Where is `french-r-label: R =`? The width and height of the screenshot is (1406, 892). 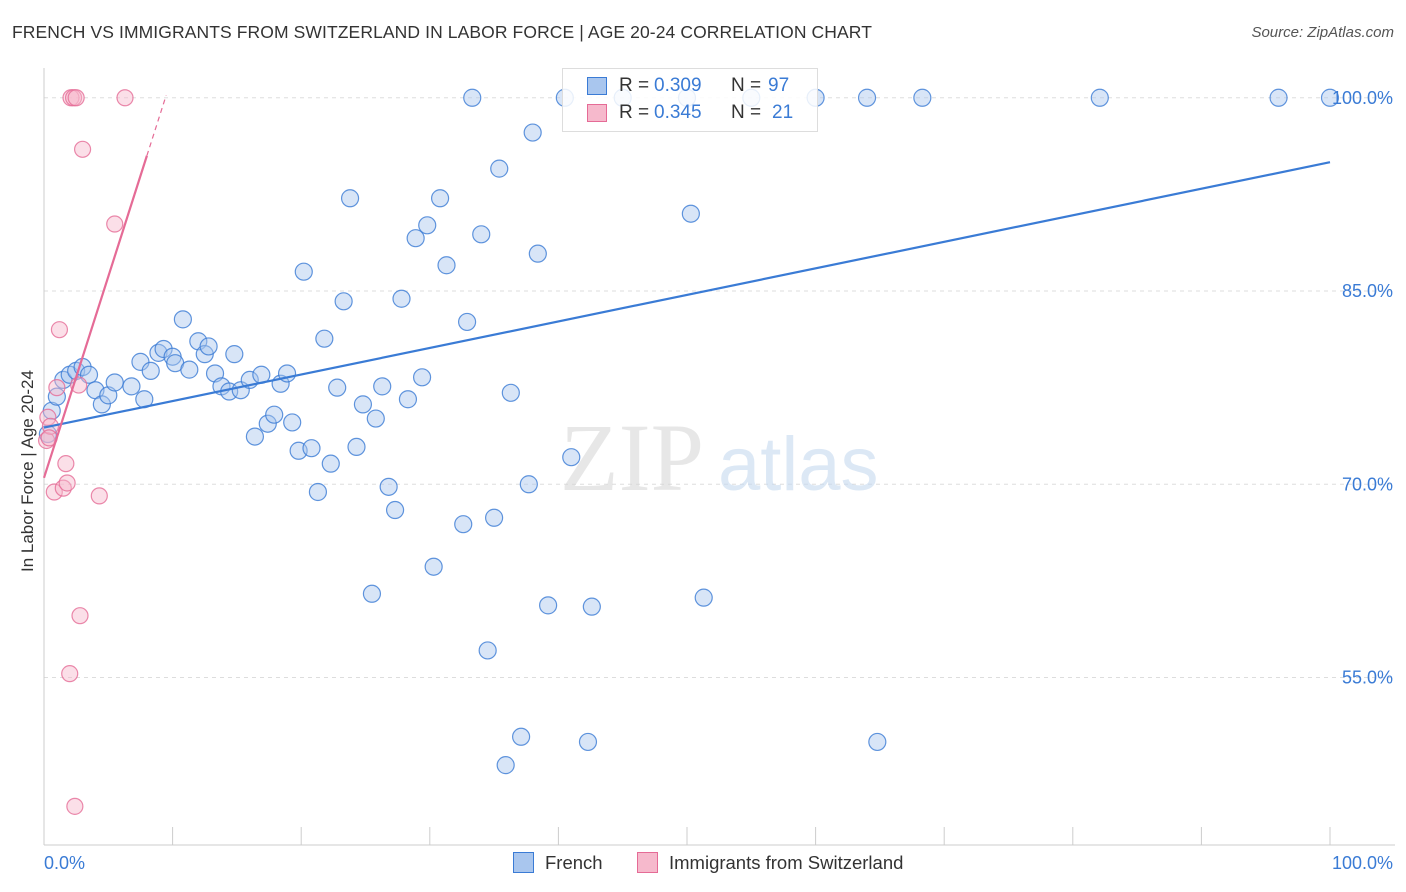 french-r-label: R = is located at coordinates (634, 85).